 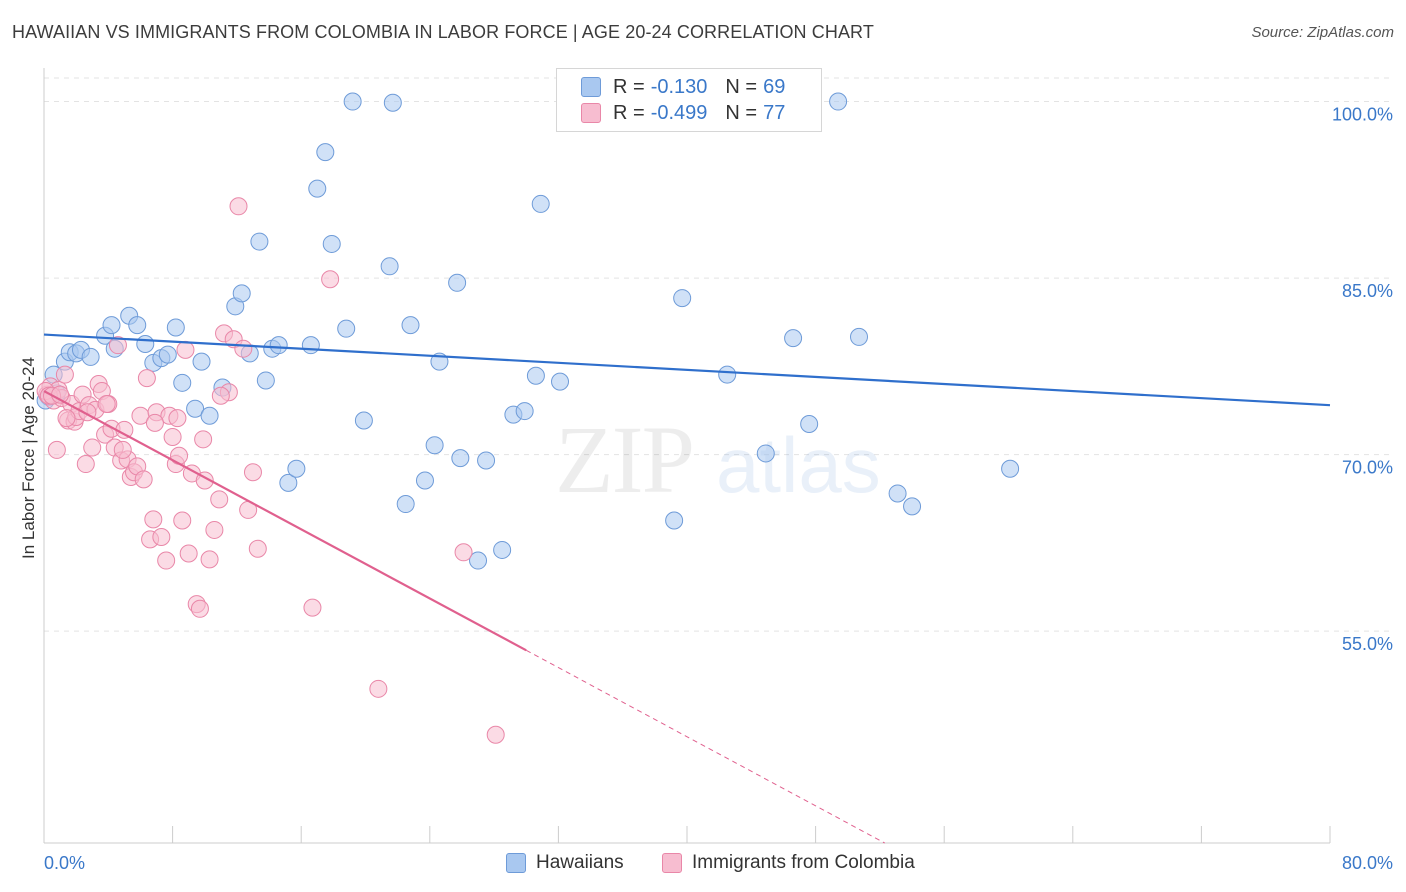 What do you see at coordinates (624, 459) in the screenshot?
I see `watermark-zip: ZIP` at bounding box center [624, 459].